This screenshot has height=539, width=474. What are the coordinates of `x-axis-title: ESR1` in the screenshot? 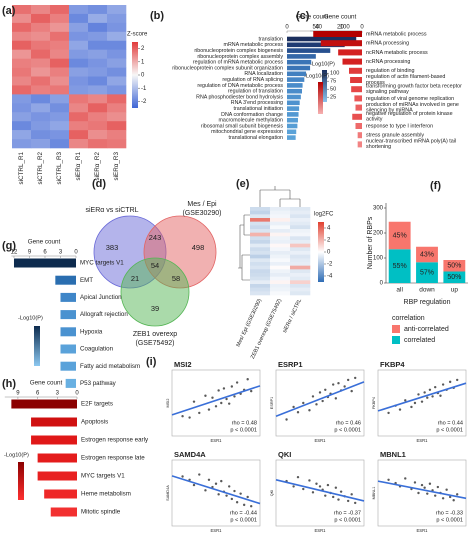 It's located at (217, 530).